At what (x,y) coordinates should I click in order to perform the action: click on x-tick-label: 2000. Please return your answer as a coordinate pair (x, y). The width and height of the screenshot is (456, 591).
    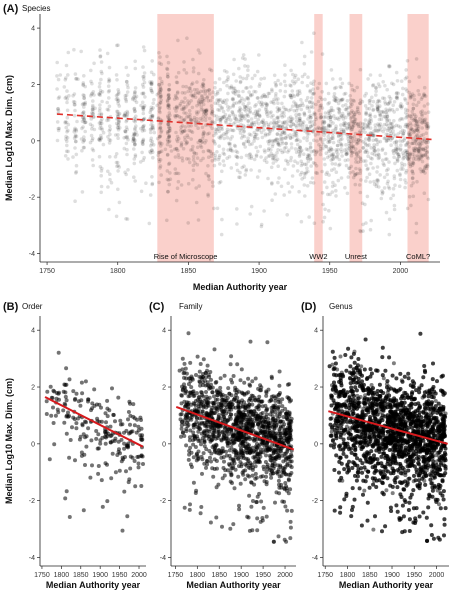
    Looking at the image, I should click on (401, 271).